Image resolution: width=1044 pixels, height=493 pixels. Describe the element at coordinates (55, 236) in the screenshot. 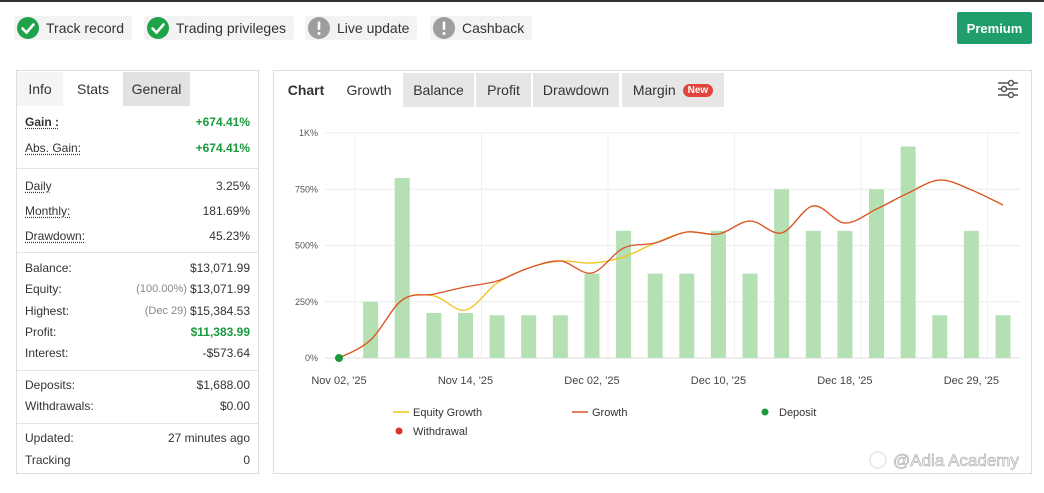

I see `stat-label: Drawdown:` at that location.